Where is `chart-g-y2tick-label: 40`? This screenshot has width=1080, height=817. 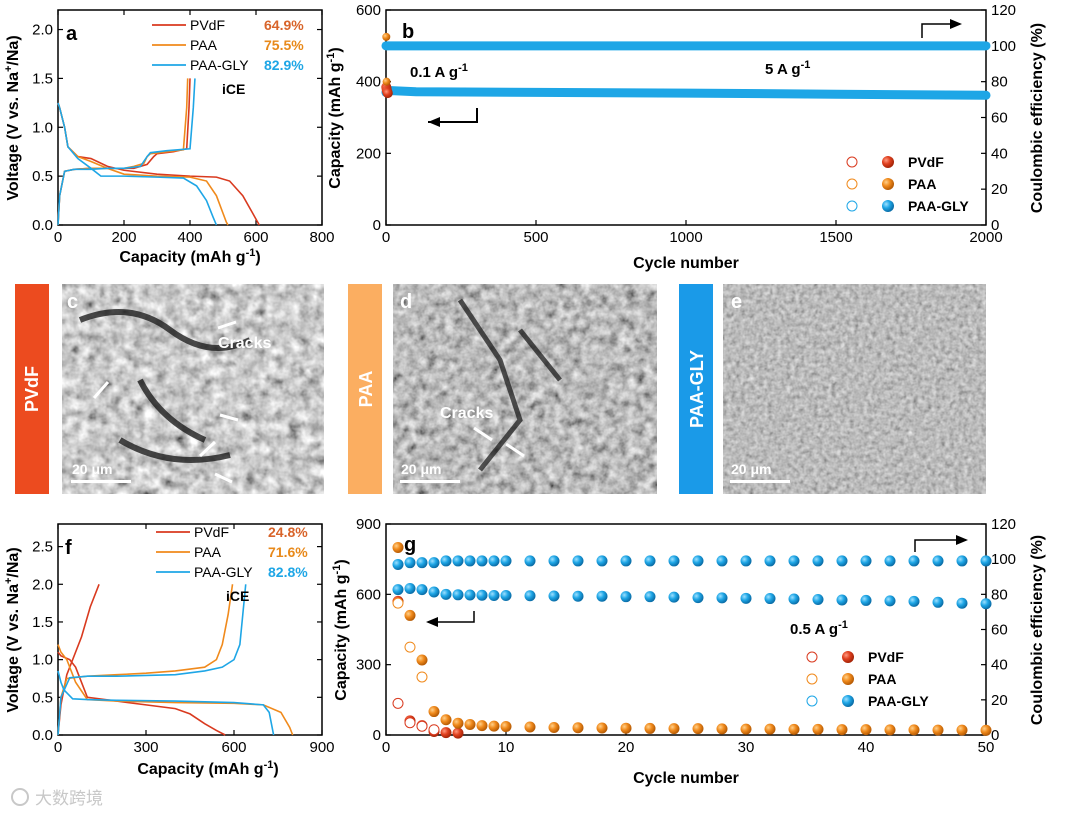 chart-g-y2tick-label: 40 is located at coordinates (999, 665).